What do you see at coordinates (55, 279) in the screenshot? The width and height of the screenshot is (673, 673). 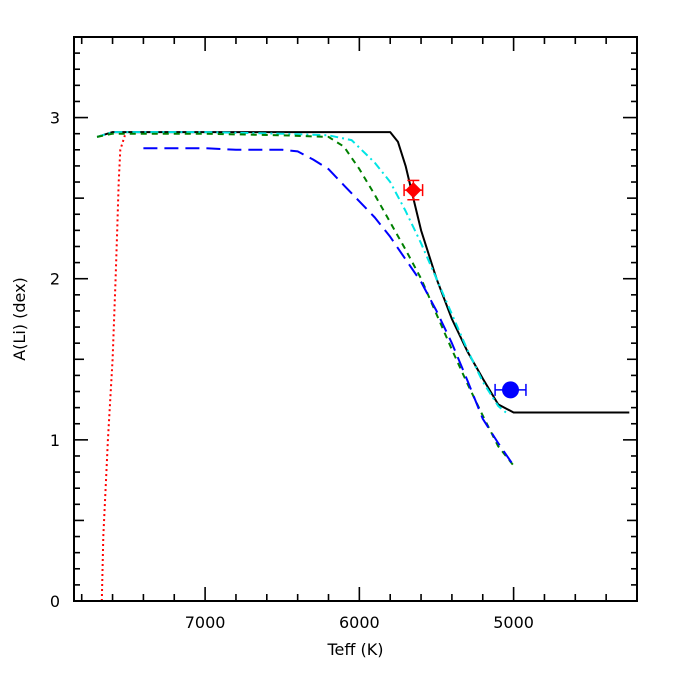 I see `y-tick-label: 2` at bounding box center [55, 279].